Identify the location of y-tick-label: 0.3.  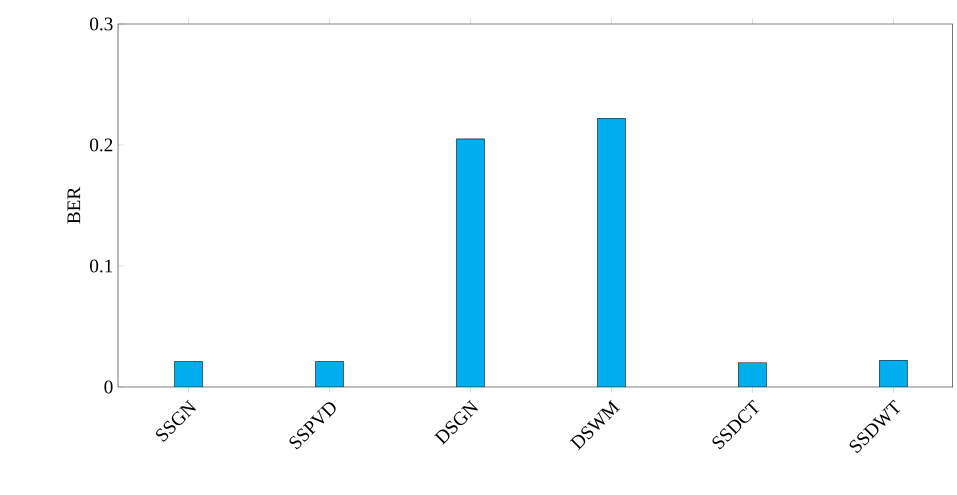
(101, 24).